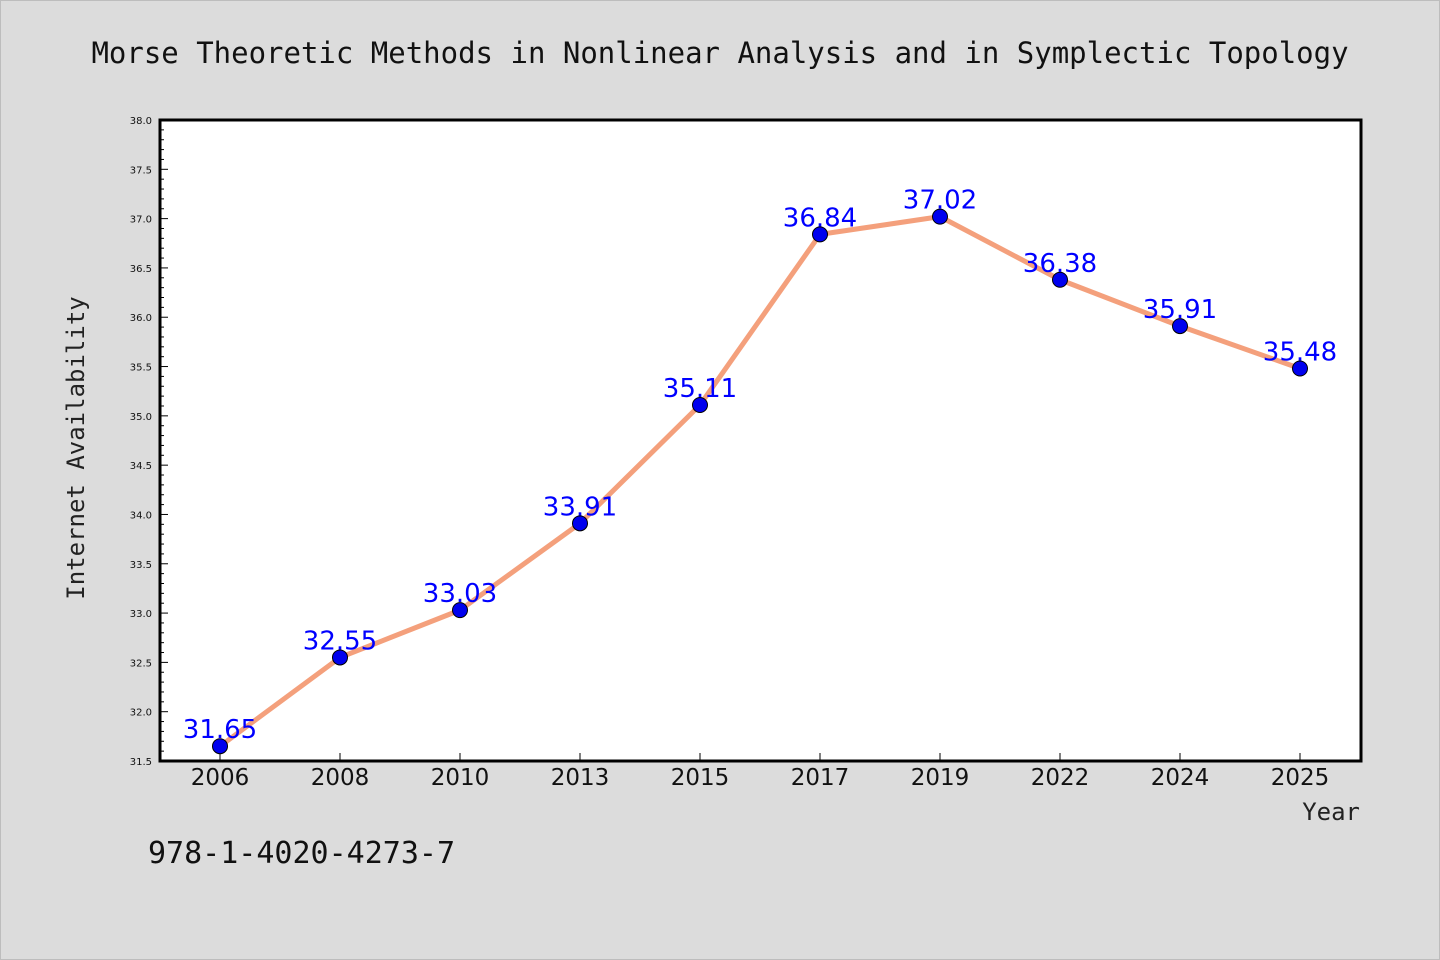 This screenshot has width=1440, height=960. Describe the element at coordinates (141, 121) in the screenshot. I see `y-tick-label: 38.0` at that location.